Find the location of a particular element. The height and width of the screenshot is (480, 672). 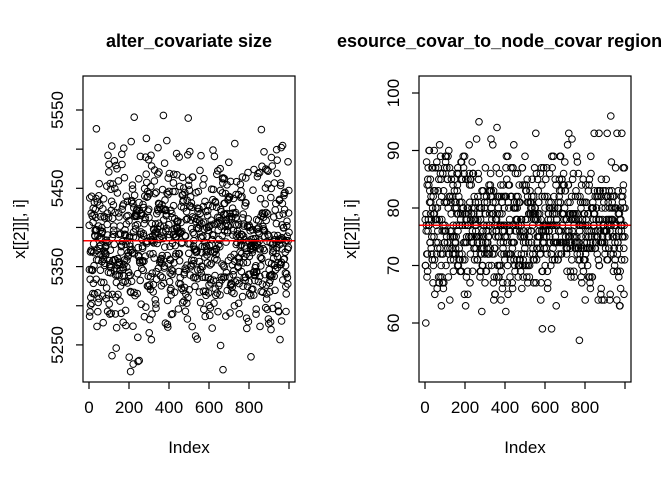

svg-text: 80 is located at coordinates (393, 208).